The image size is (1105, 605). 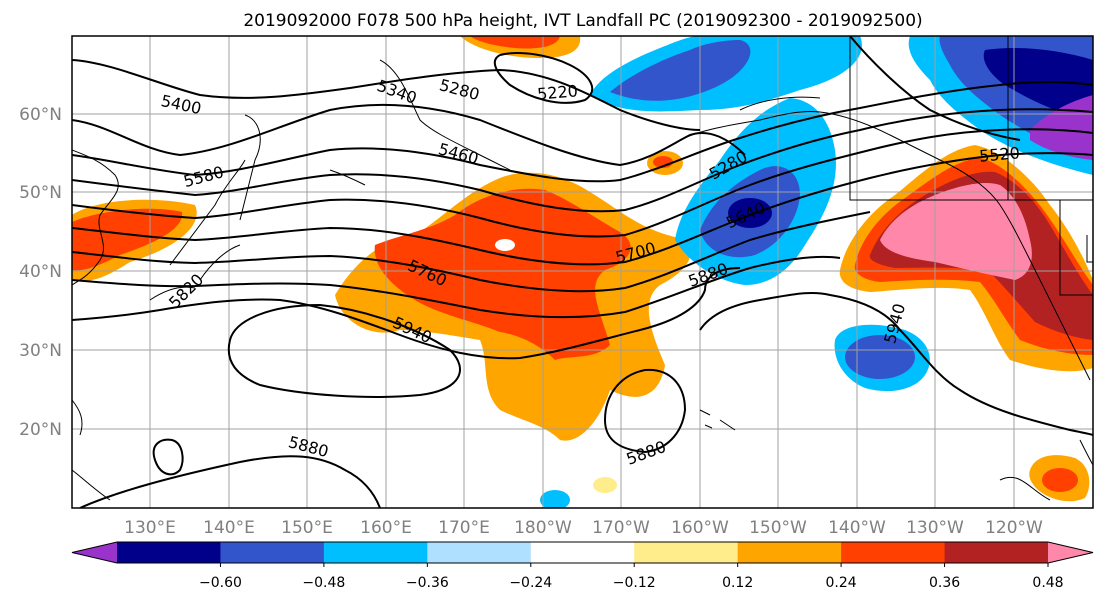 What do you see at coordinates (700, 528) in the screenshot?
I see `lon-label: 160°W` at bounding box center [700, 528].